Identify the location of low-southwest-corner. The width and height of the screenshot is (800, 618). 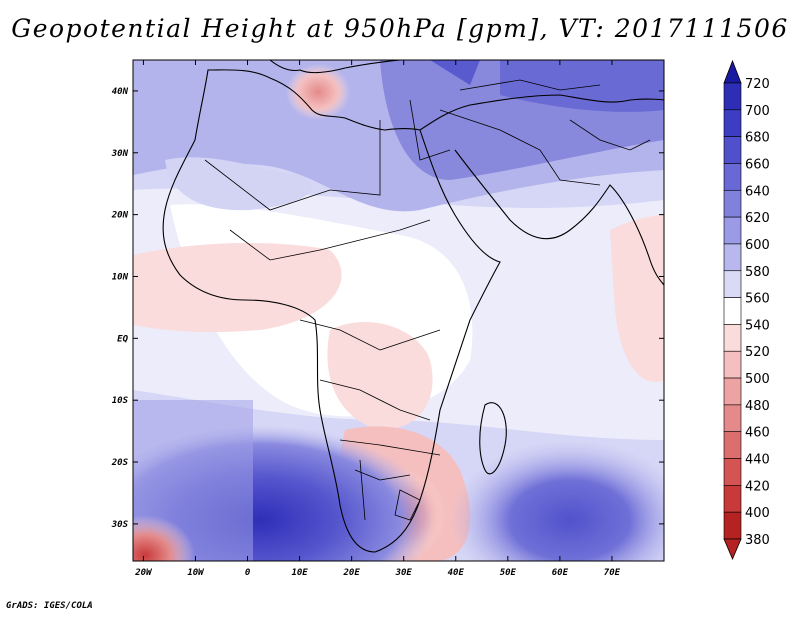
(164, 538).